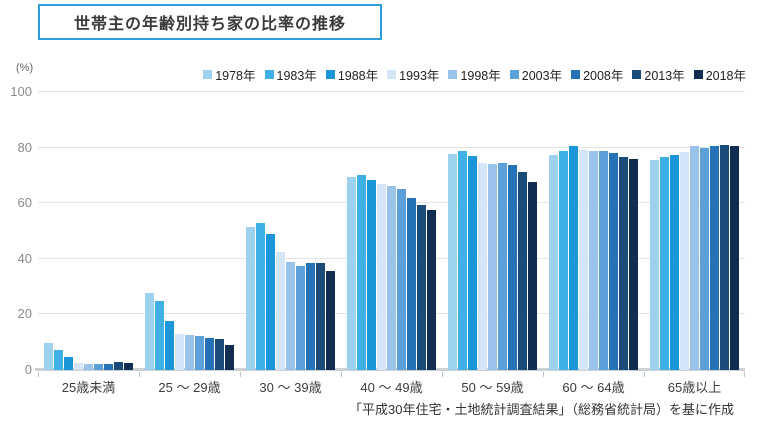 Image resolution: width=760 pixels, height=431 pixels. I want to click on legend-label: 1983年, so click(296, 76).